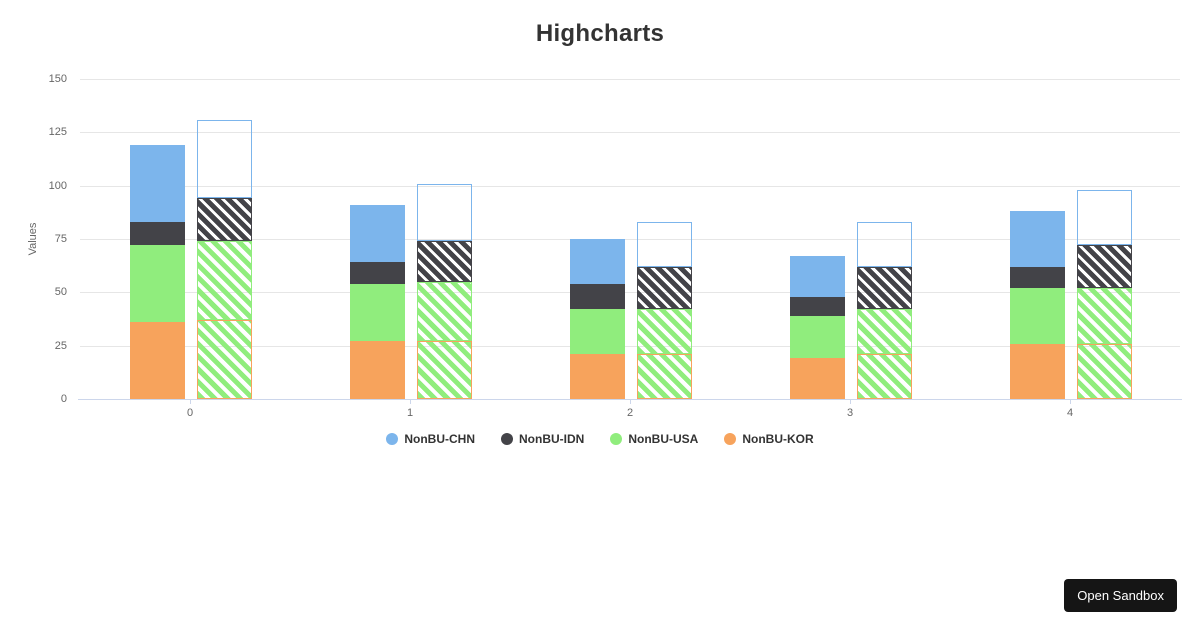  I want to click on bar-segment-hatched-NonBU-USA-cat2, so click(664, 332).